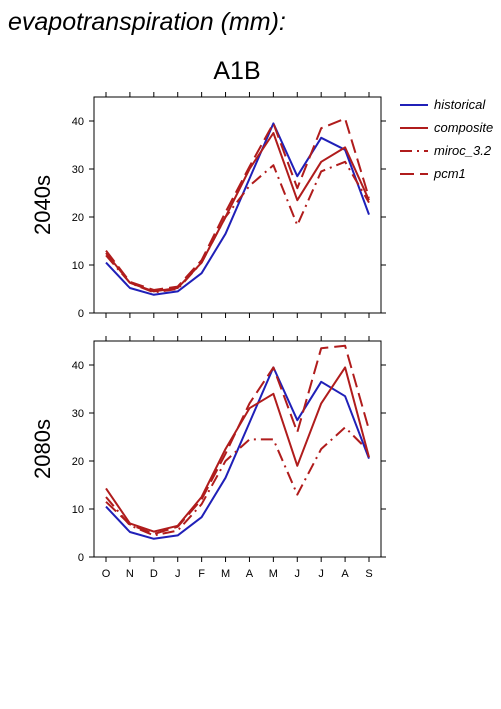 This screenshot has width=501, height=709. What do you see at coordinates (460, 104) in the screenshot?
I see `legend-label: historical` at bounding box center [460, 104].